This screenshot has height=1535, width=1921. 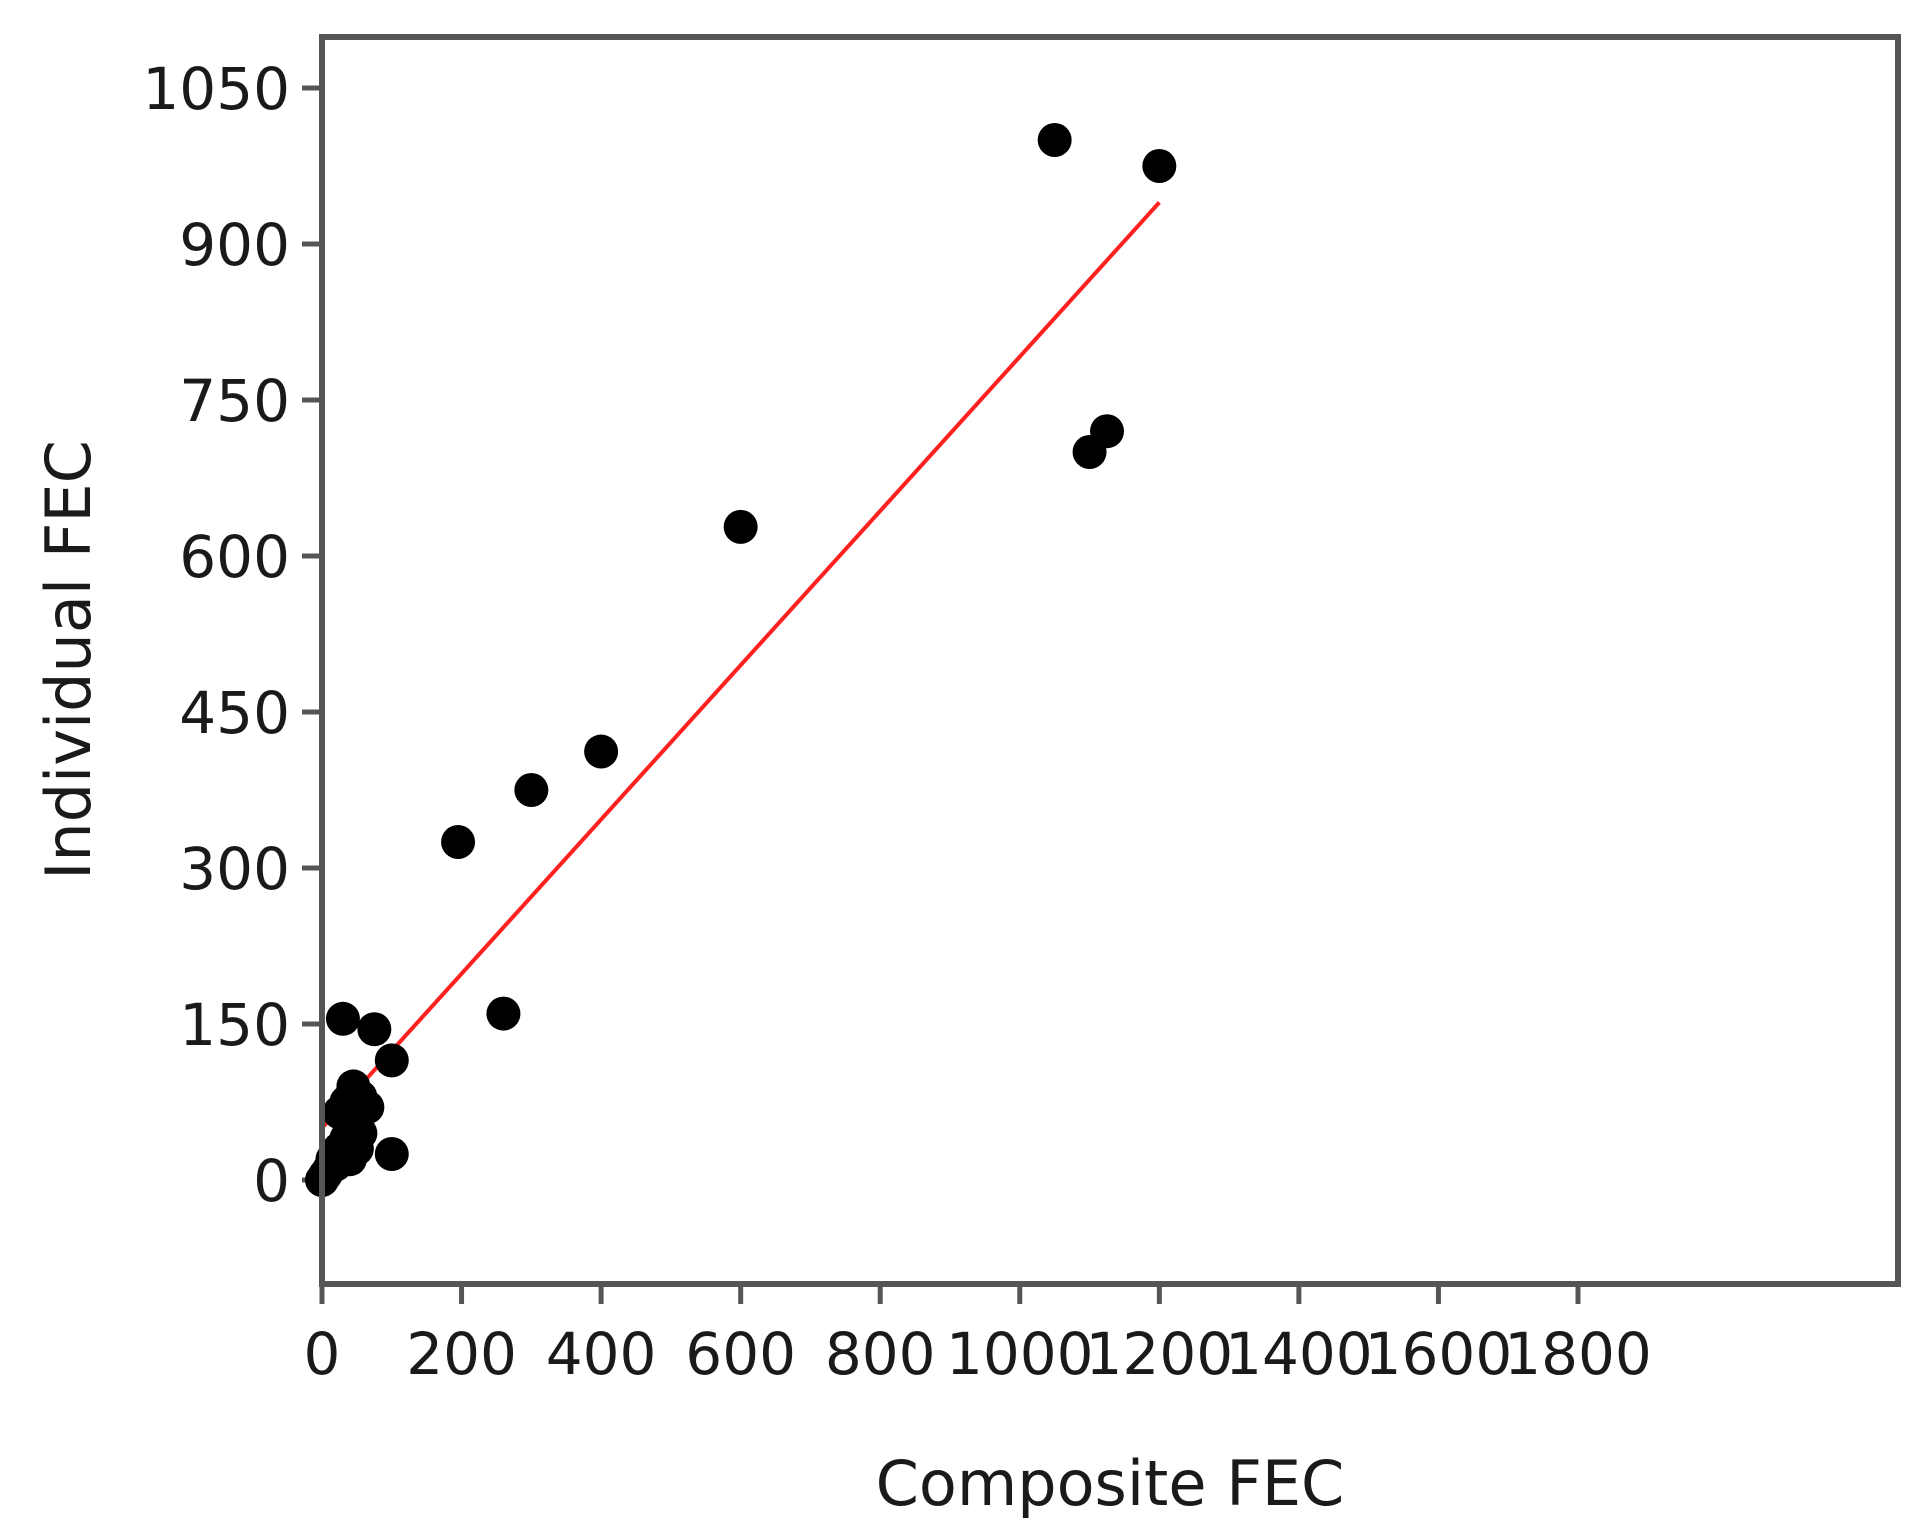 I want to click on x-tick-label: 1400, so click(x=1299, y=1354).